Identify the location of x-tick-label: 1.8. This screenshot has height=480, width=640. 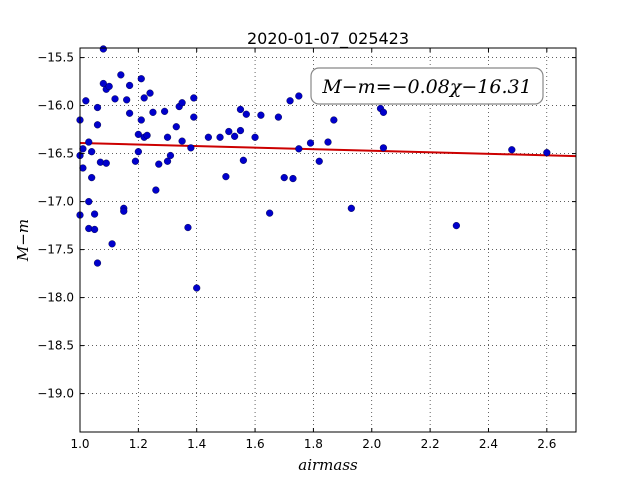
(313, 444).